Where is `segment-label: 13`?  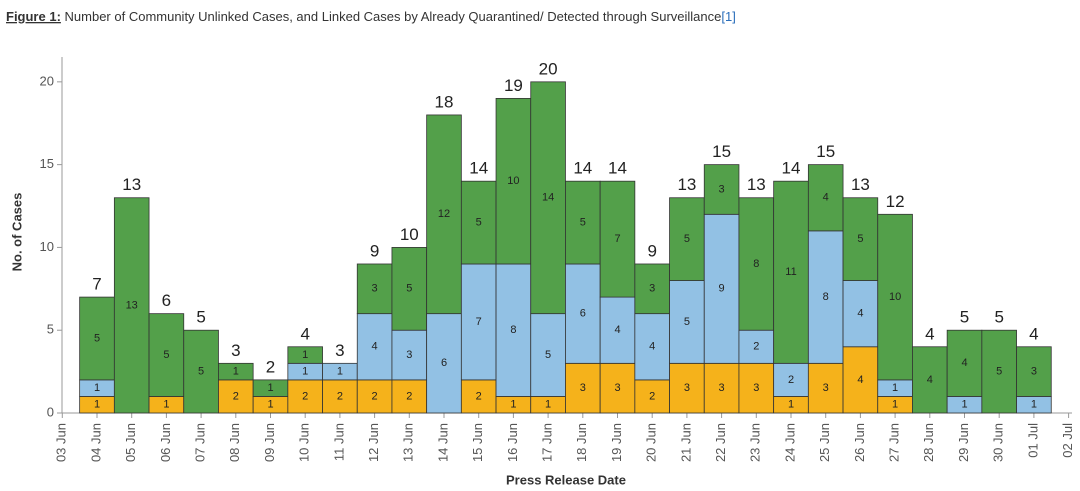 segment-label: 13 is located at coordinates (132, 305).